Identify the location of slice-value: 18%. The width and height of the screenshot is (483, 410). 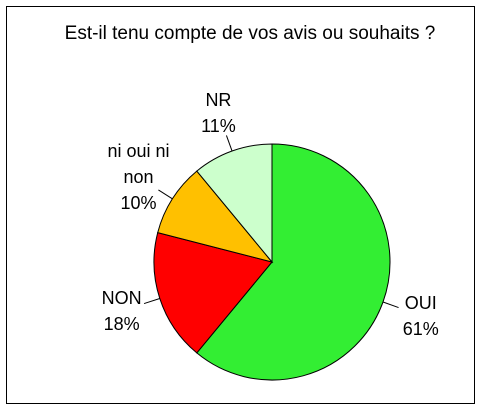
(121, 323).